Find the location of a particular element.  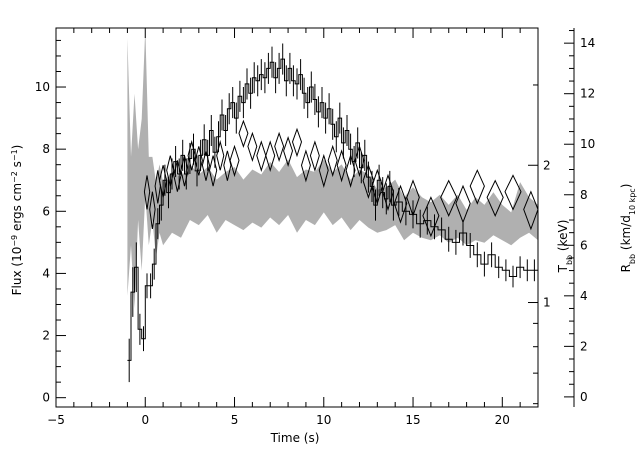

y-right-inner-axis-title: Tbb (keV) is located at coordinates (565, 247).